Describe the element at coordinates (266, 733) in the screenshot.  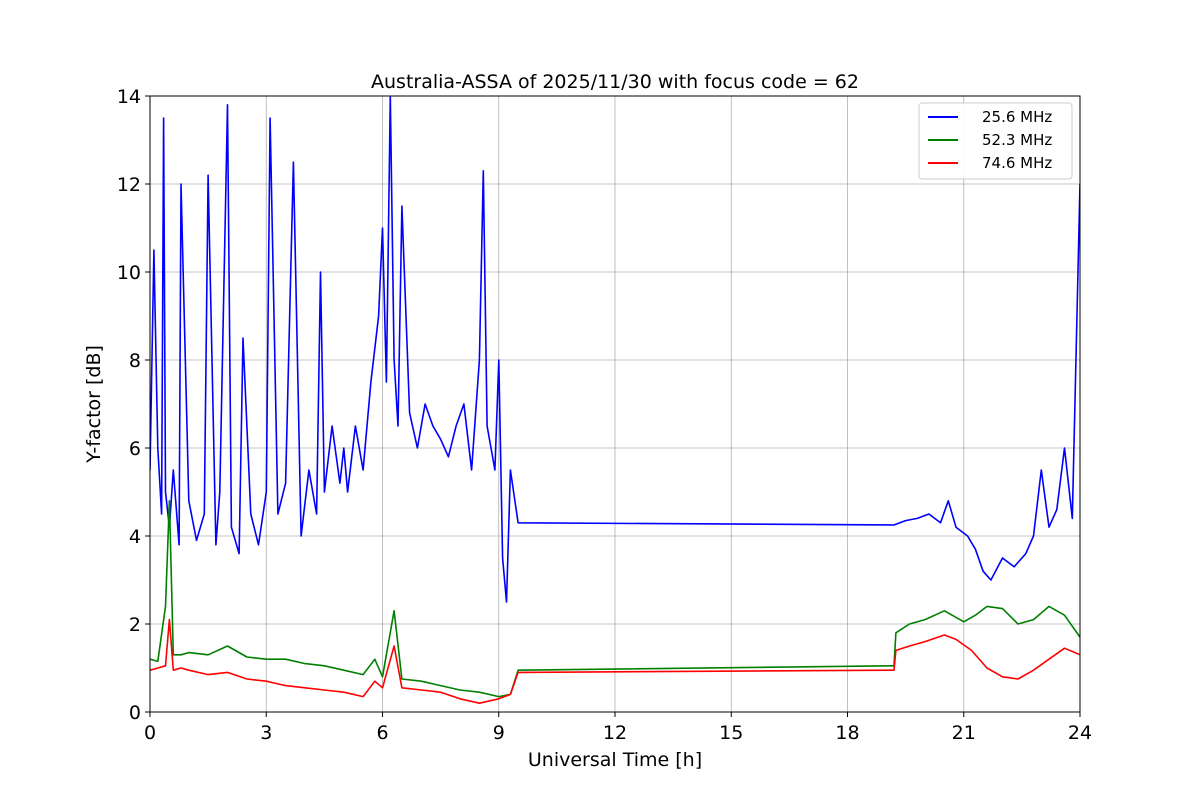
I see `x-tick-label: 3` at that location.